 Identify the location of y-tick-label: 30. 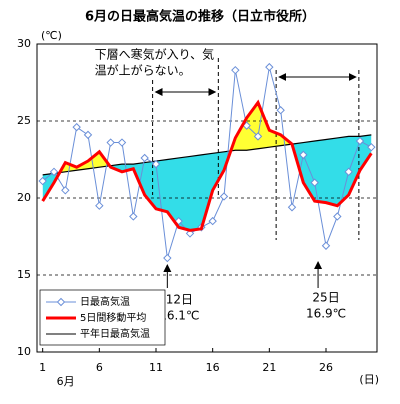
(24, 43).